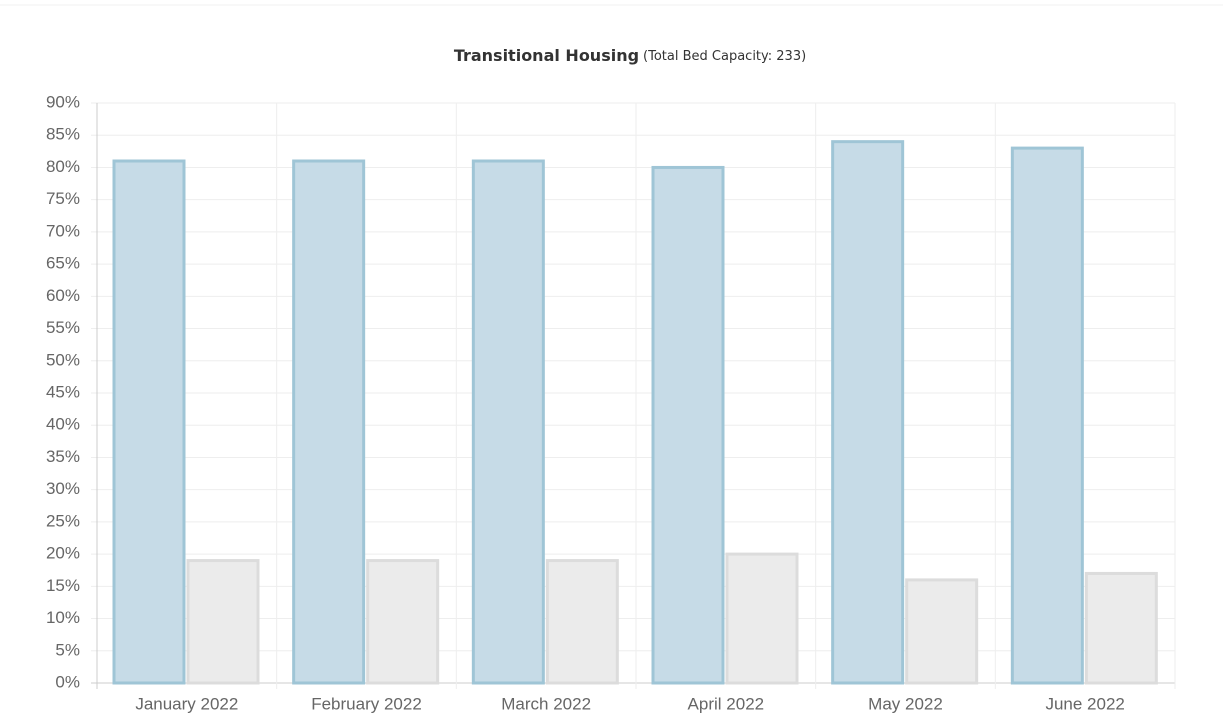 The image size is (1223, 725). Describe the element at coordinates (366, 703) in the screenshot. I see `x-tick-label: February 2022` at that location.